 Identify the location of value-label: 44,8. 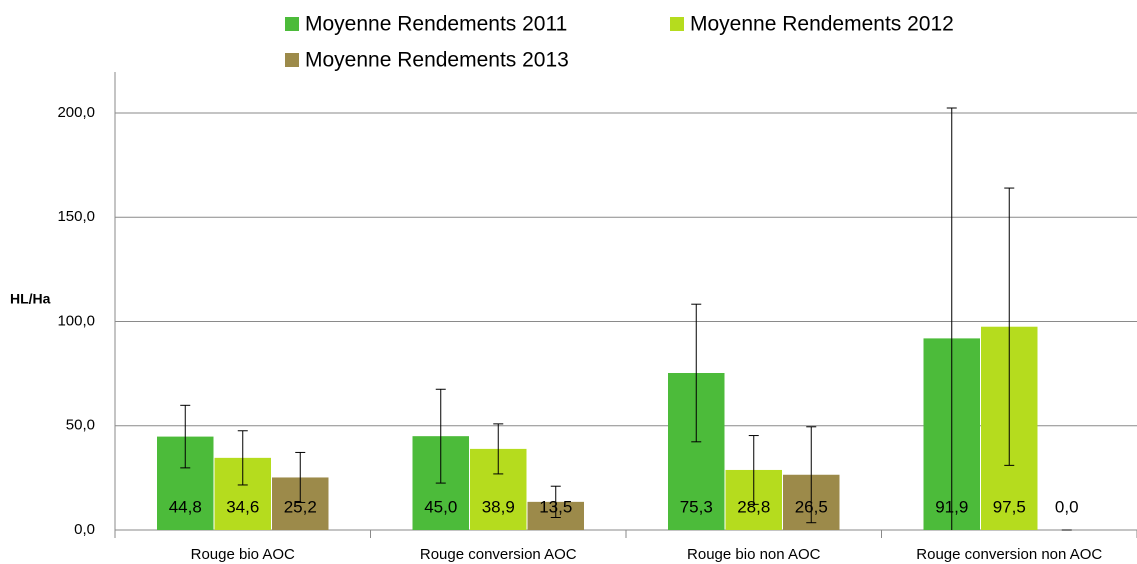
(185, 506).